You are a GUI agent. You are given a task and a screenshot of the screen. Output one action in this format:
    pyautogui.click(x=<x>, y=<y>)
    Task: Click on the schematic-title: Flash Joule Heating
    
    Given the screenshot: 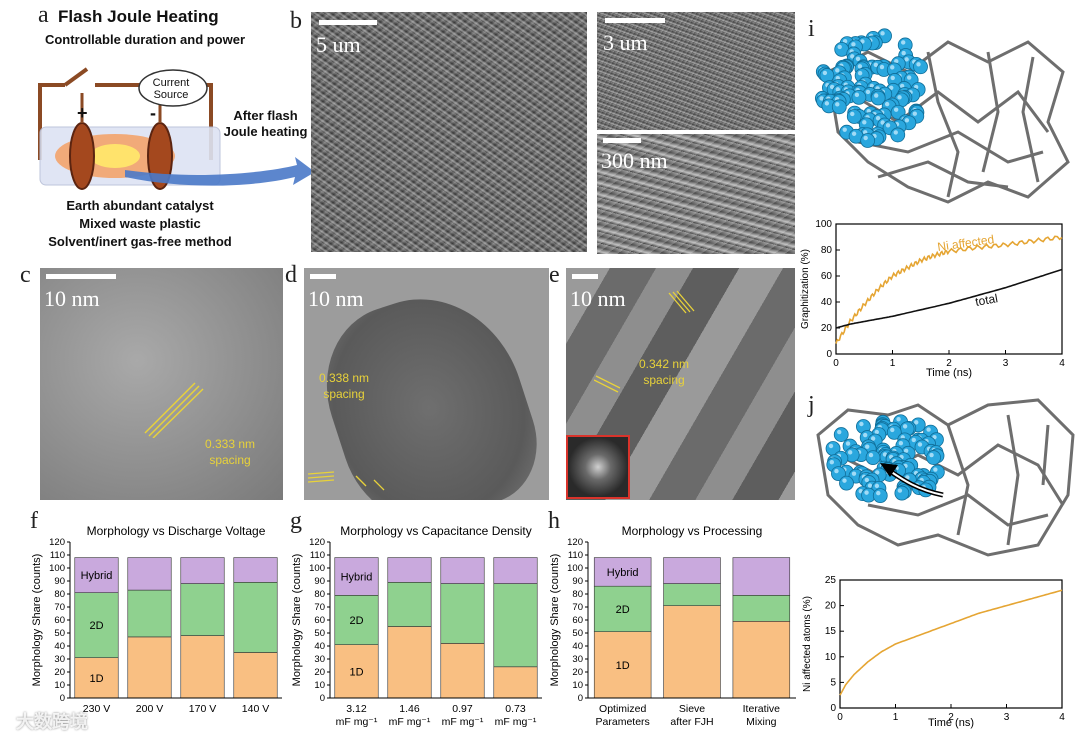 What is the action you would take?
    pyautogui.click(x=138, y=16)
    